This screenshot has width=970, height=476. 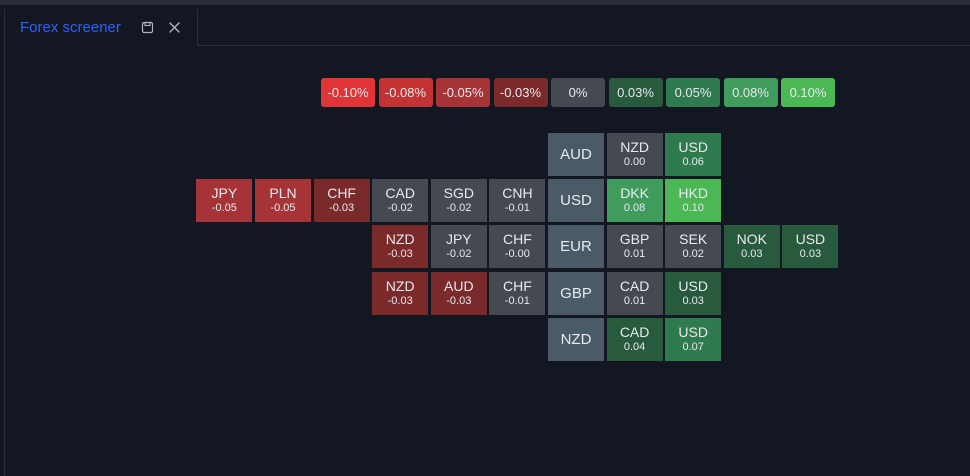 I want to click on pair-symbol: SEK, so click(x=693, y=239).